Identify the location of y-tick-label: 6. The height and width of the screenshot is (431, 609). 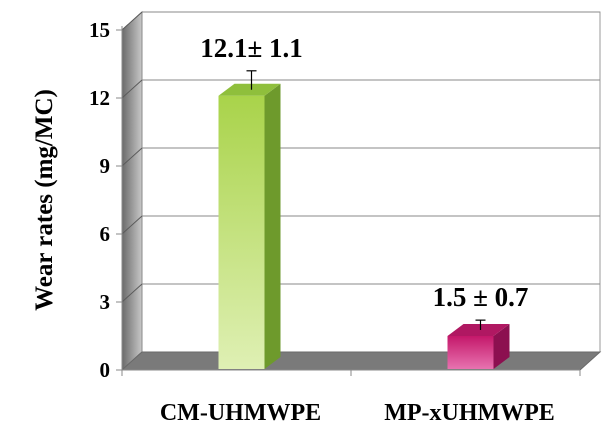
(105, 234).